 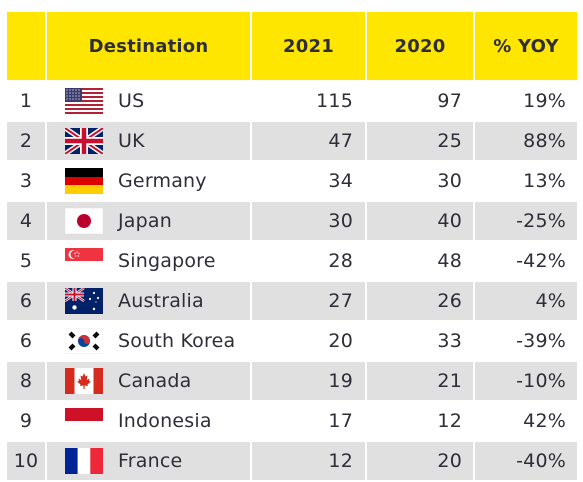 I want to click on value-2021-cell: 30, so click(x=309, y=221).